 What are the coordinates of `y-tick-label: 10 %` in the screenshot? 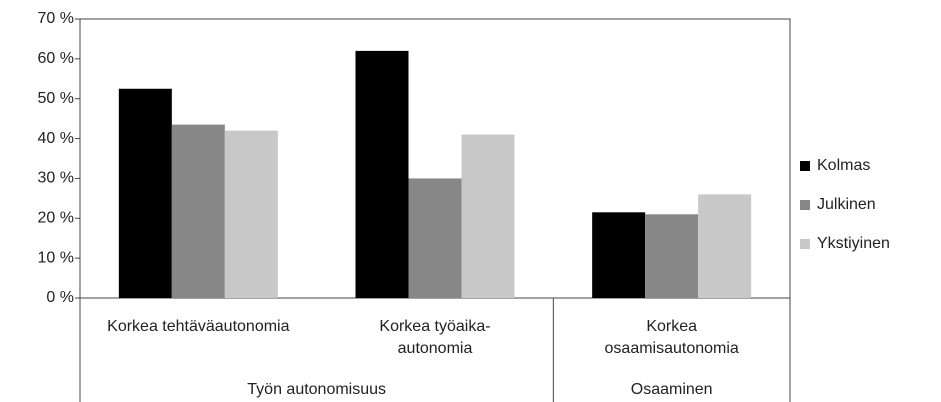 It's located at (56, 257).